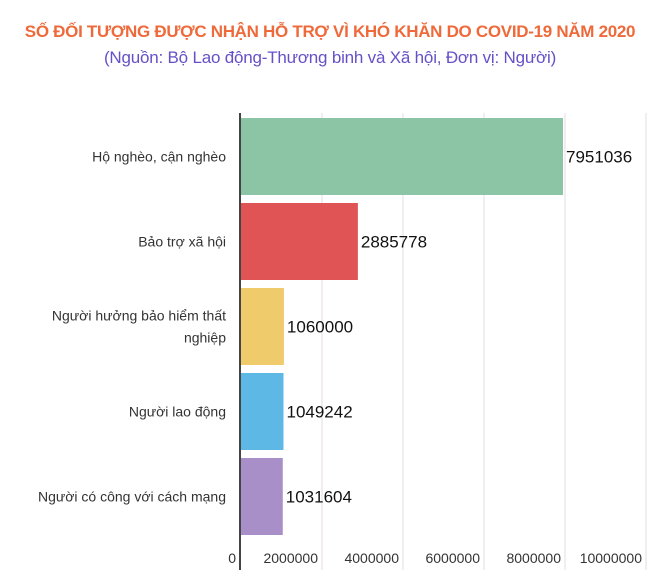  Describe the element at coordinates (452, 558) in the screenshot. I see `x-tick-label: 6000000` at that location.